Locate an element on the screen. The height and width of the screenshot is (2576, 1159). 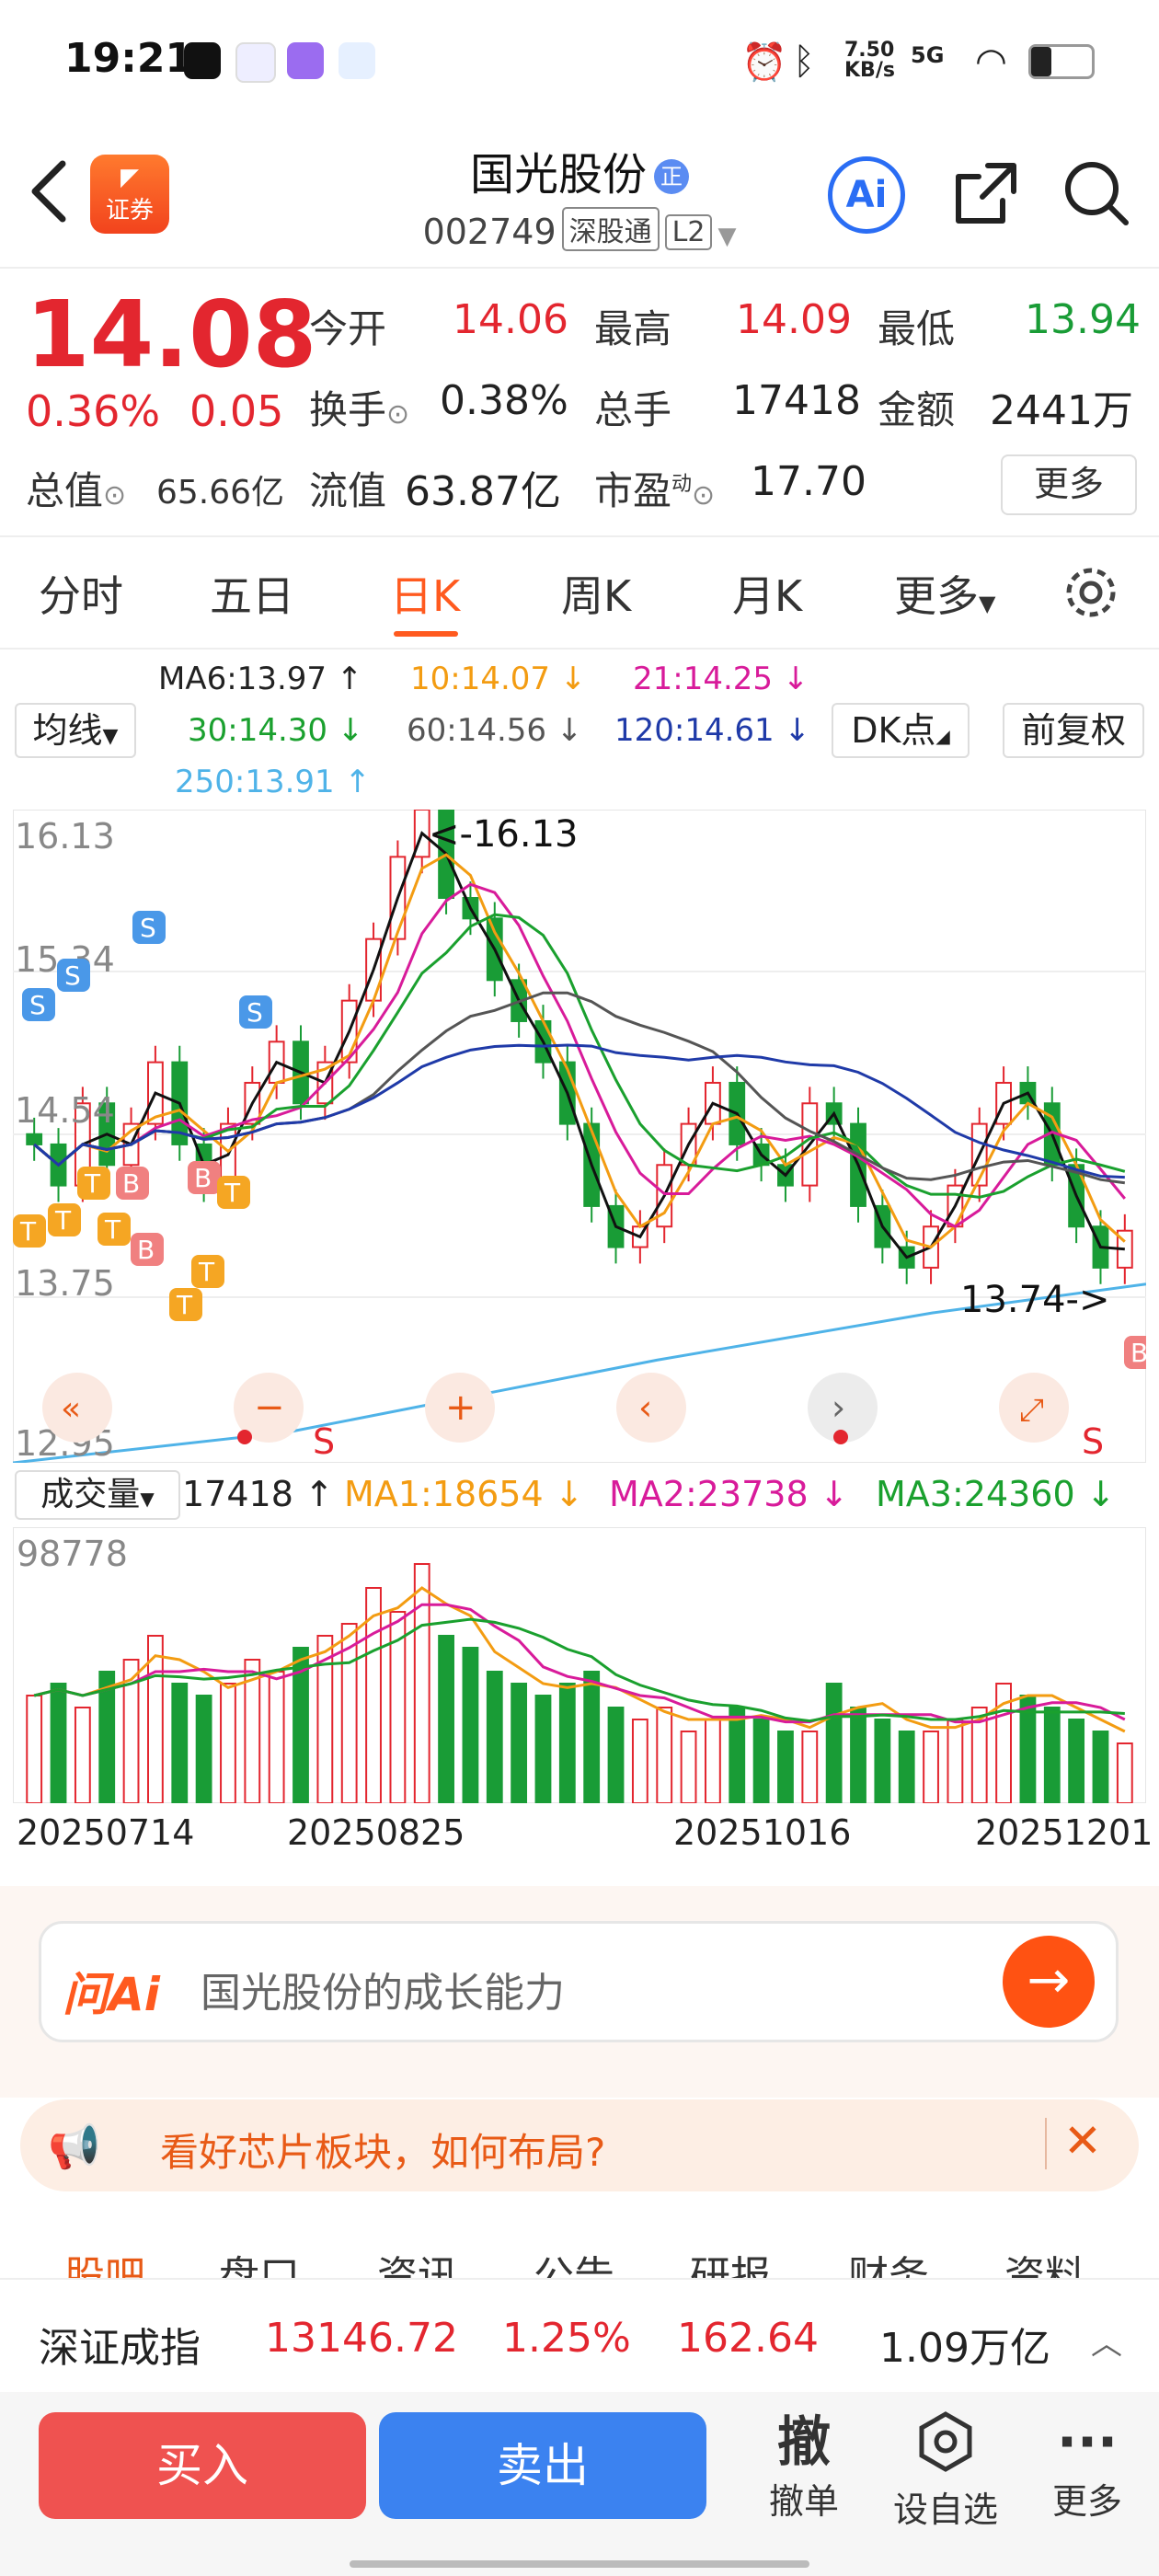
ma-selector: 均线▼ is located at coordinates (75, 730).